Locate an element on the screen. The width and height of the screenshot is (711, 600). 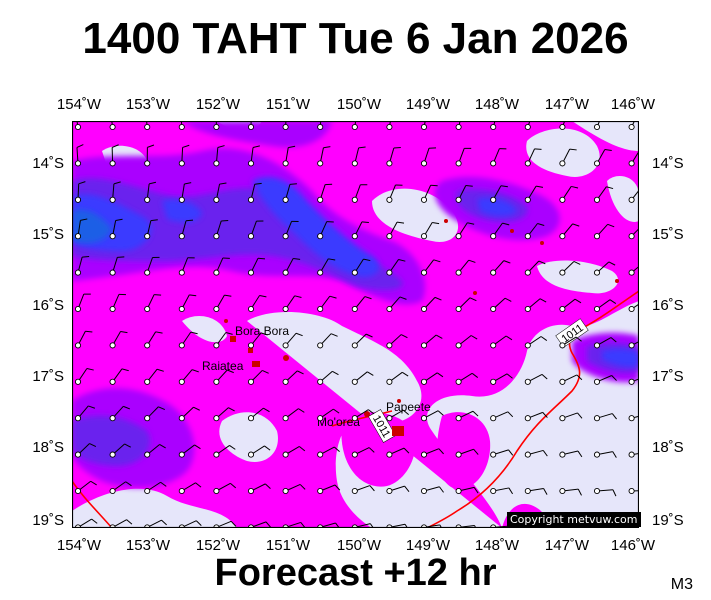
rain-field-deep-blue is located at coordinates (92, 226).